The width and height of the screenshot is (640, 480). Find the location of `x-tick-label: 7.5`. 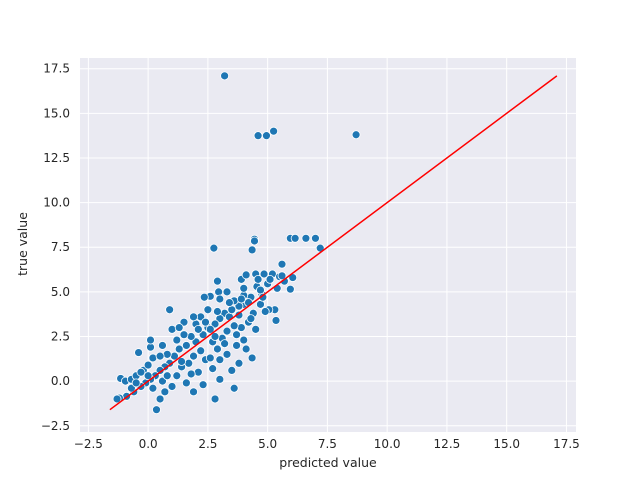

x-tick-label: 7.5 is located at coordinates (327, 444).